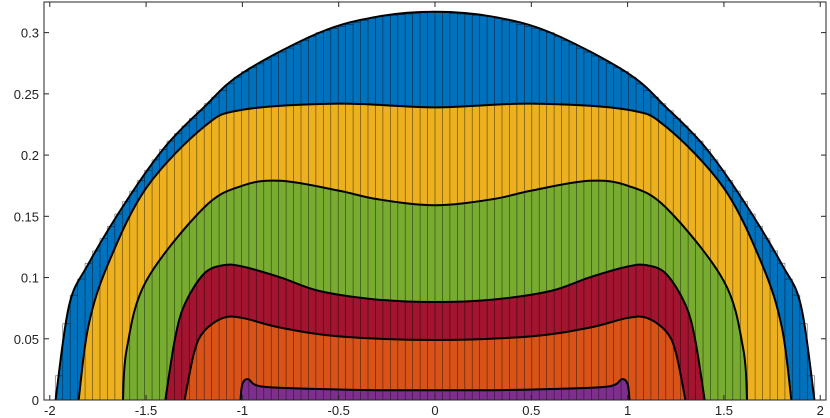  Describe the element at coordinates (724, 410) in the screenshot. I see `x-tick-label-7: 1.5` at that location.